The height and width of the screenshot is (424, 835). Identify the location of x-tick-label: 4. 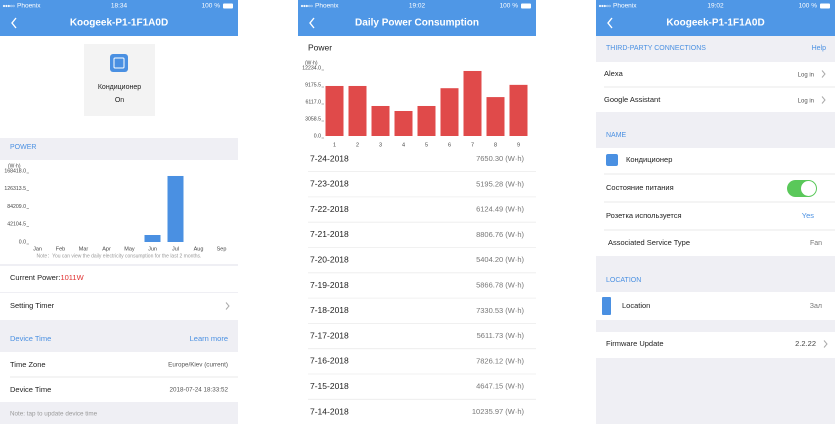
(403, 145).